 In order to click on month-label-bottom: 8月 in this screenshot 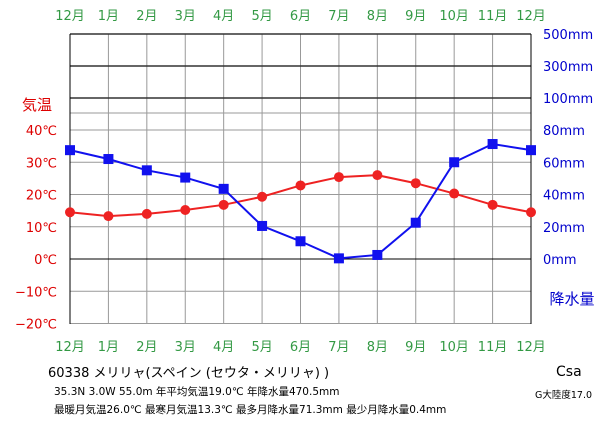, I will do `click(377, 347)`.